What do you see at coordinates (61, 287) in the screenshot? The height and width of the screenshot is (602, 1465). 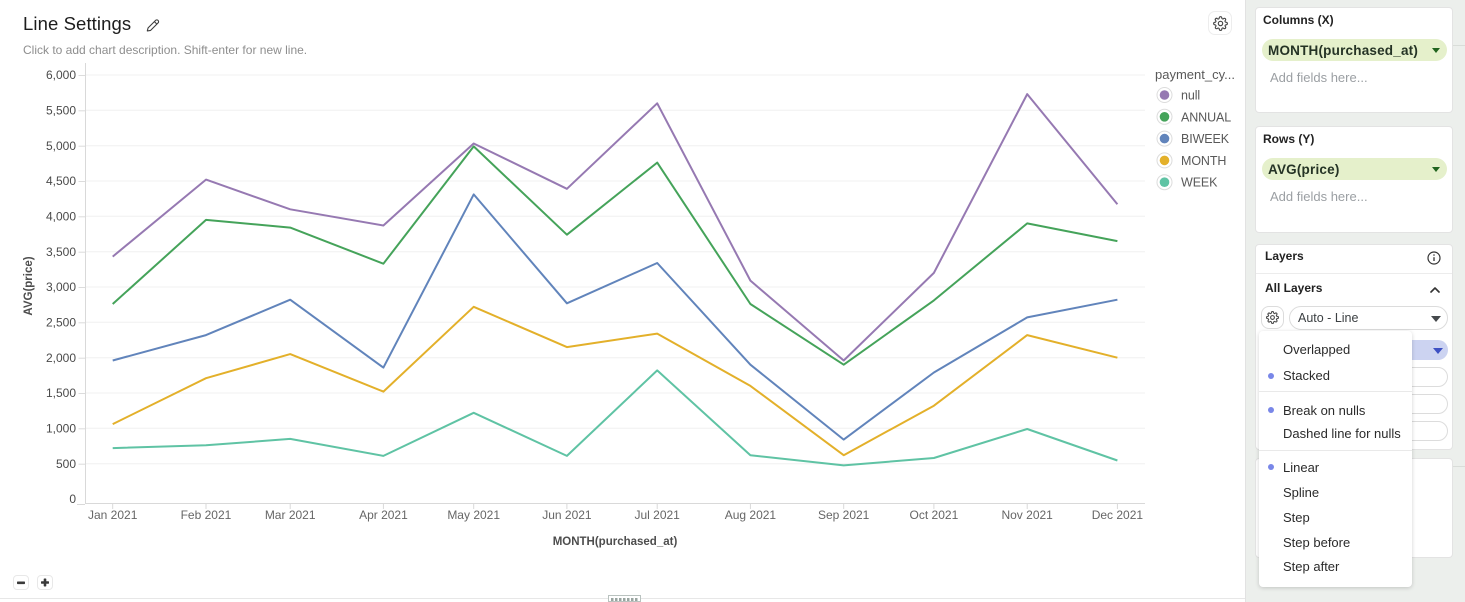 I see `svg-text: 3,000` at bounding box center [61, 287].